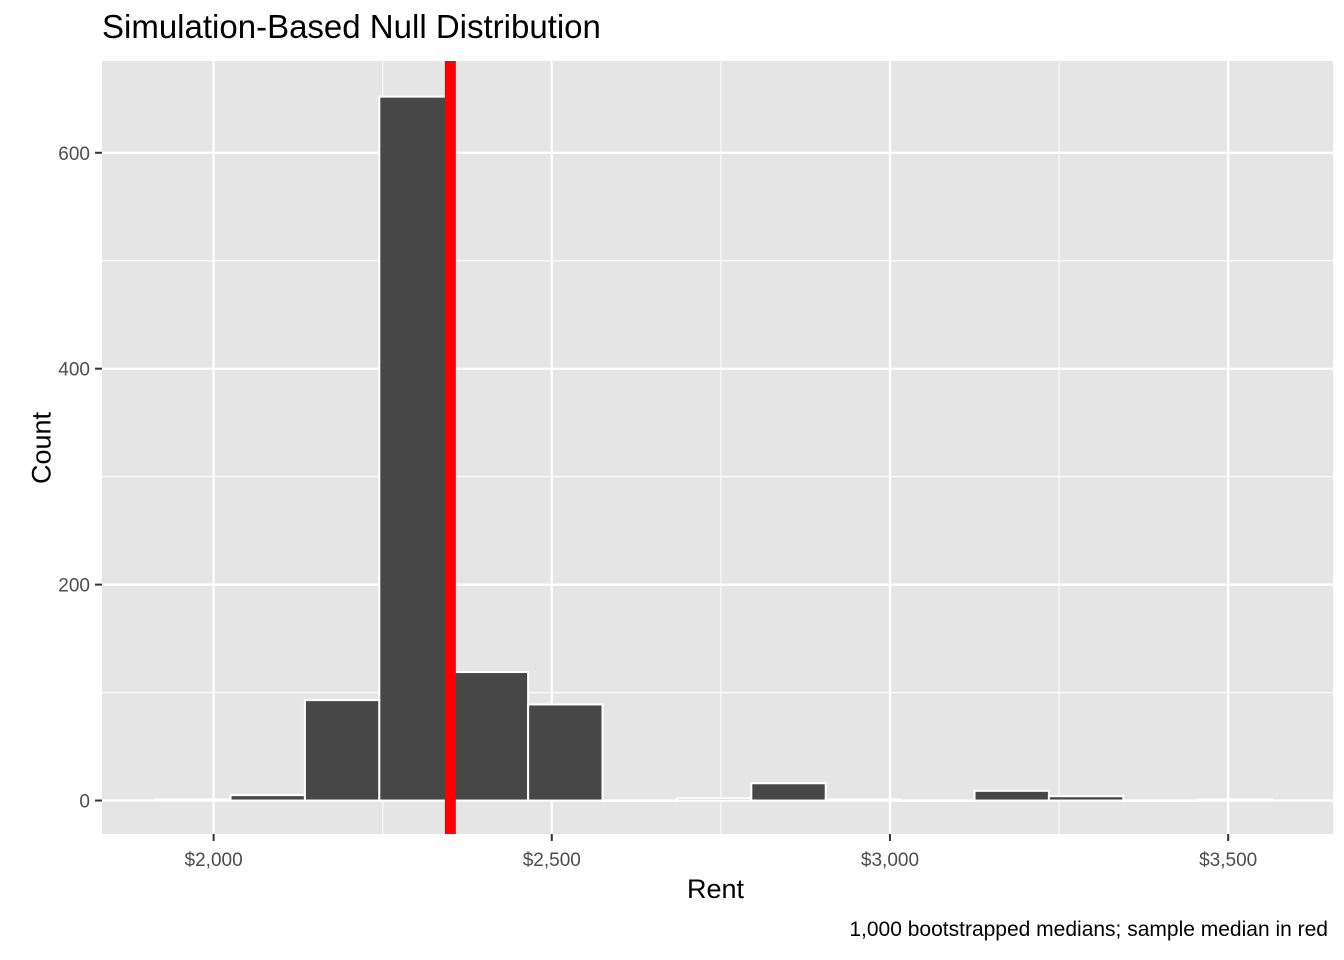 Image resolution: width=1344 pixels, height=960 pixels. I want to click on y-tick-label: 400, so click(74, 370).